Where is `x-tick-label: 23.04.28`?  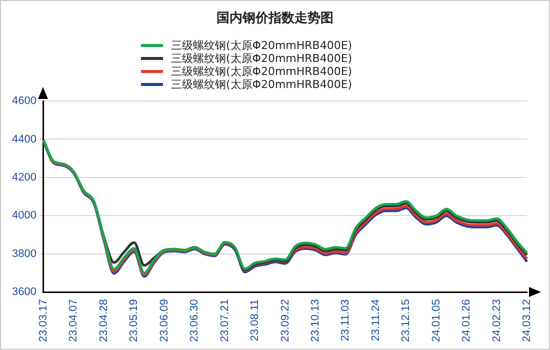
x-tick-label: 23.04.28 is located at coordinates (104, 320).